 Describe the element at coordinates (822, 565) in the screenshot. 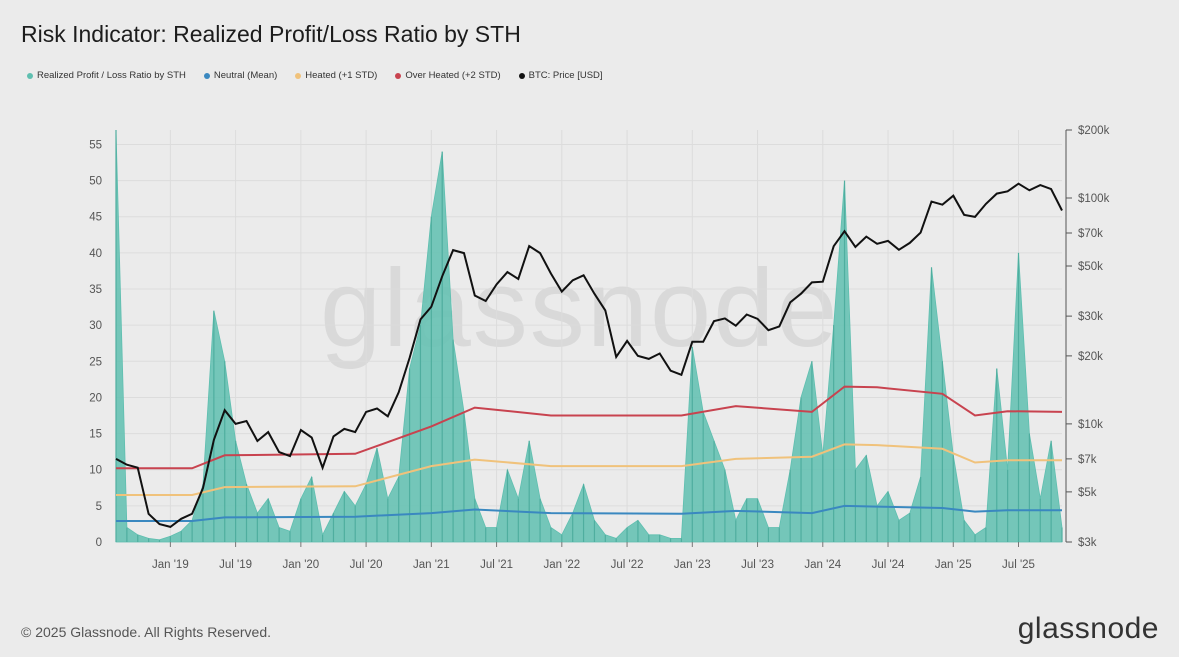

I see `x-tick-label: Jan '24` at that location.